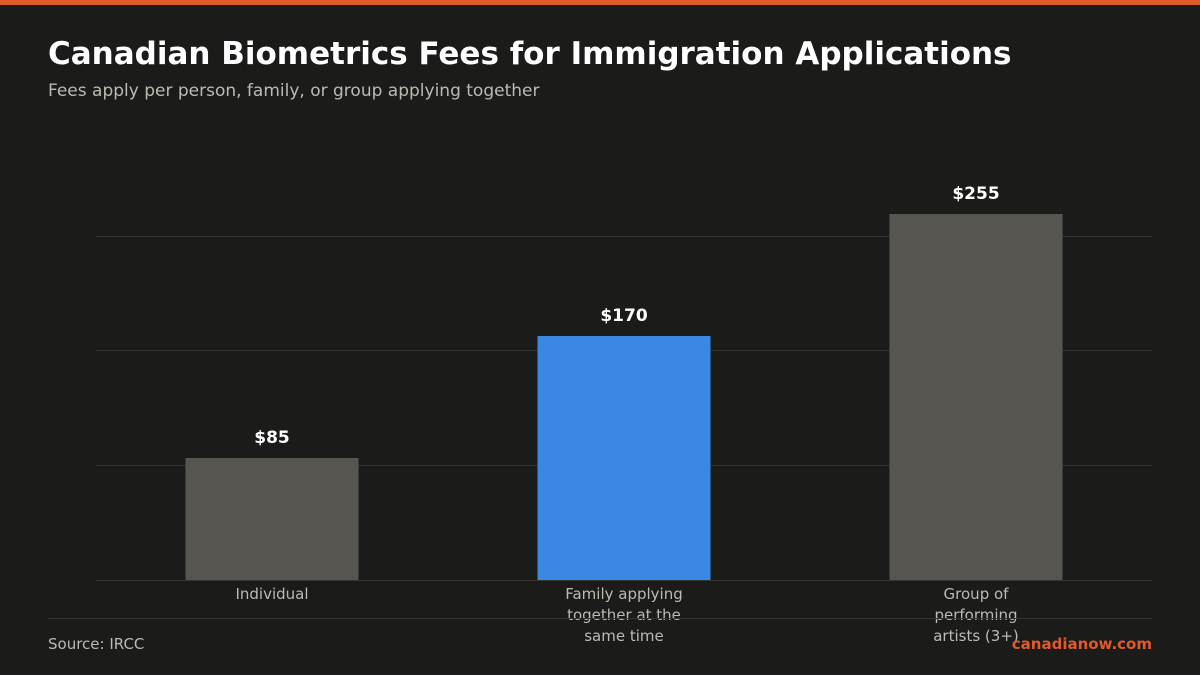 The width and height of the screenshot is (1200, 675). I want to click on category-label: Family applying together at the same time, so click(624, 615).